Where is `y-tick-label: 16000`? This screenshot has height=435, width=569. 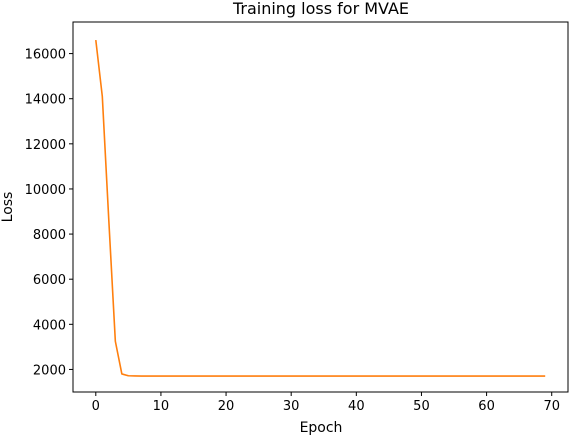 y-tick-label: 16000 is located at coordinates (45, 55).